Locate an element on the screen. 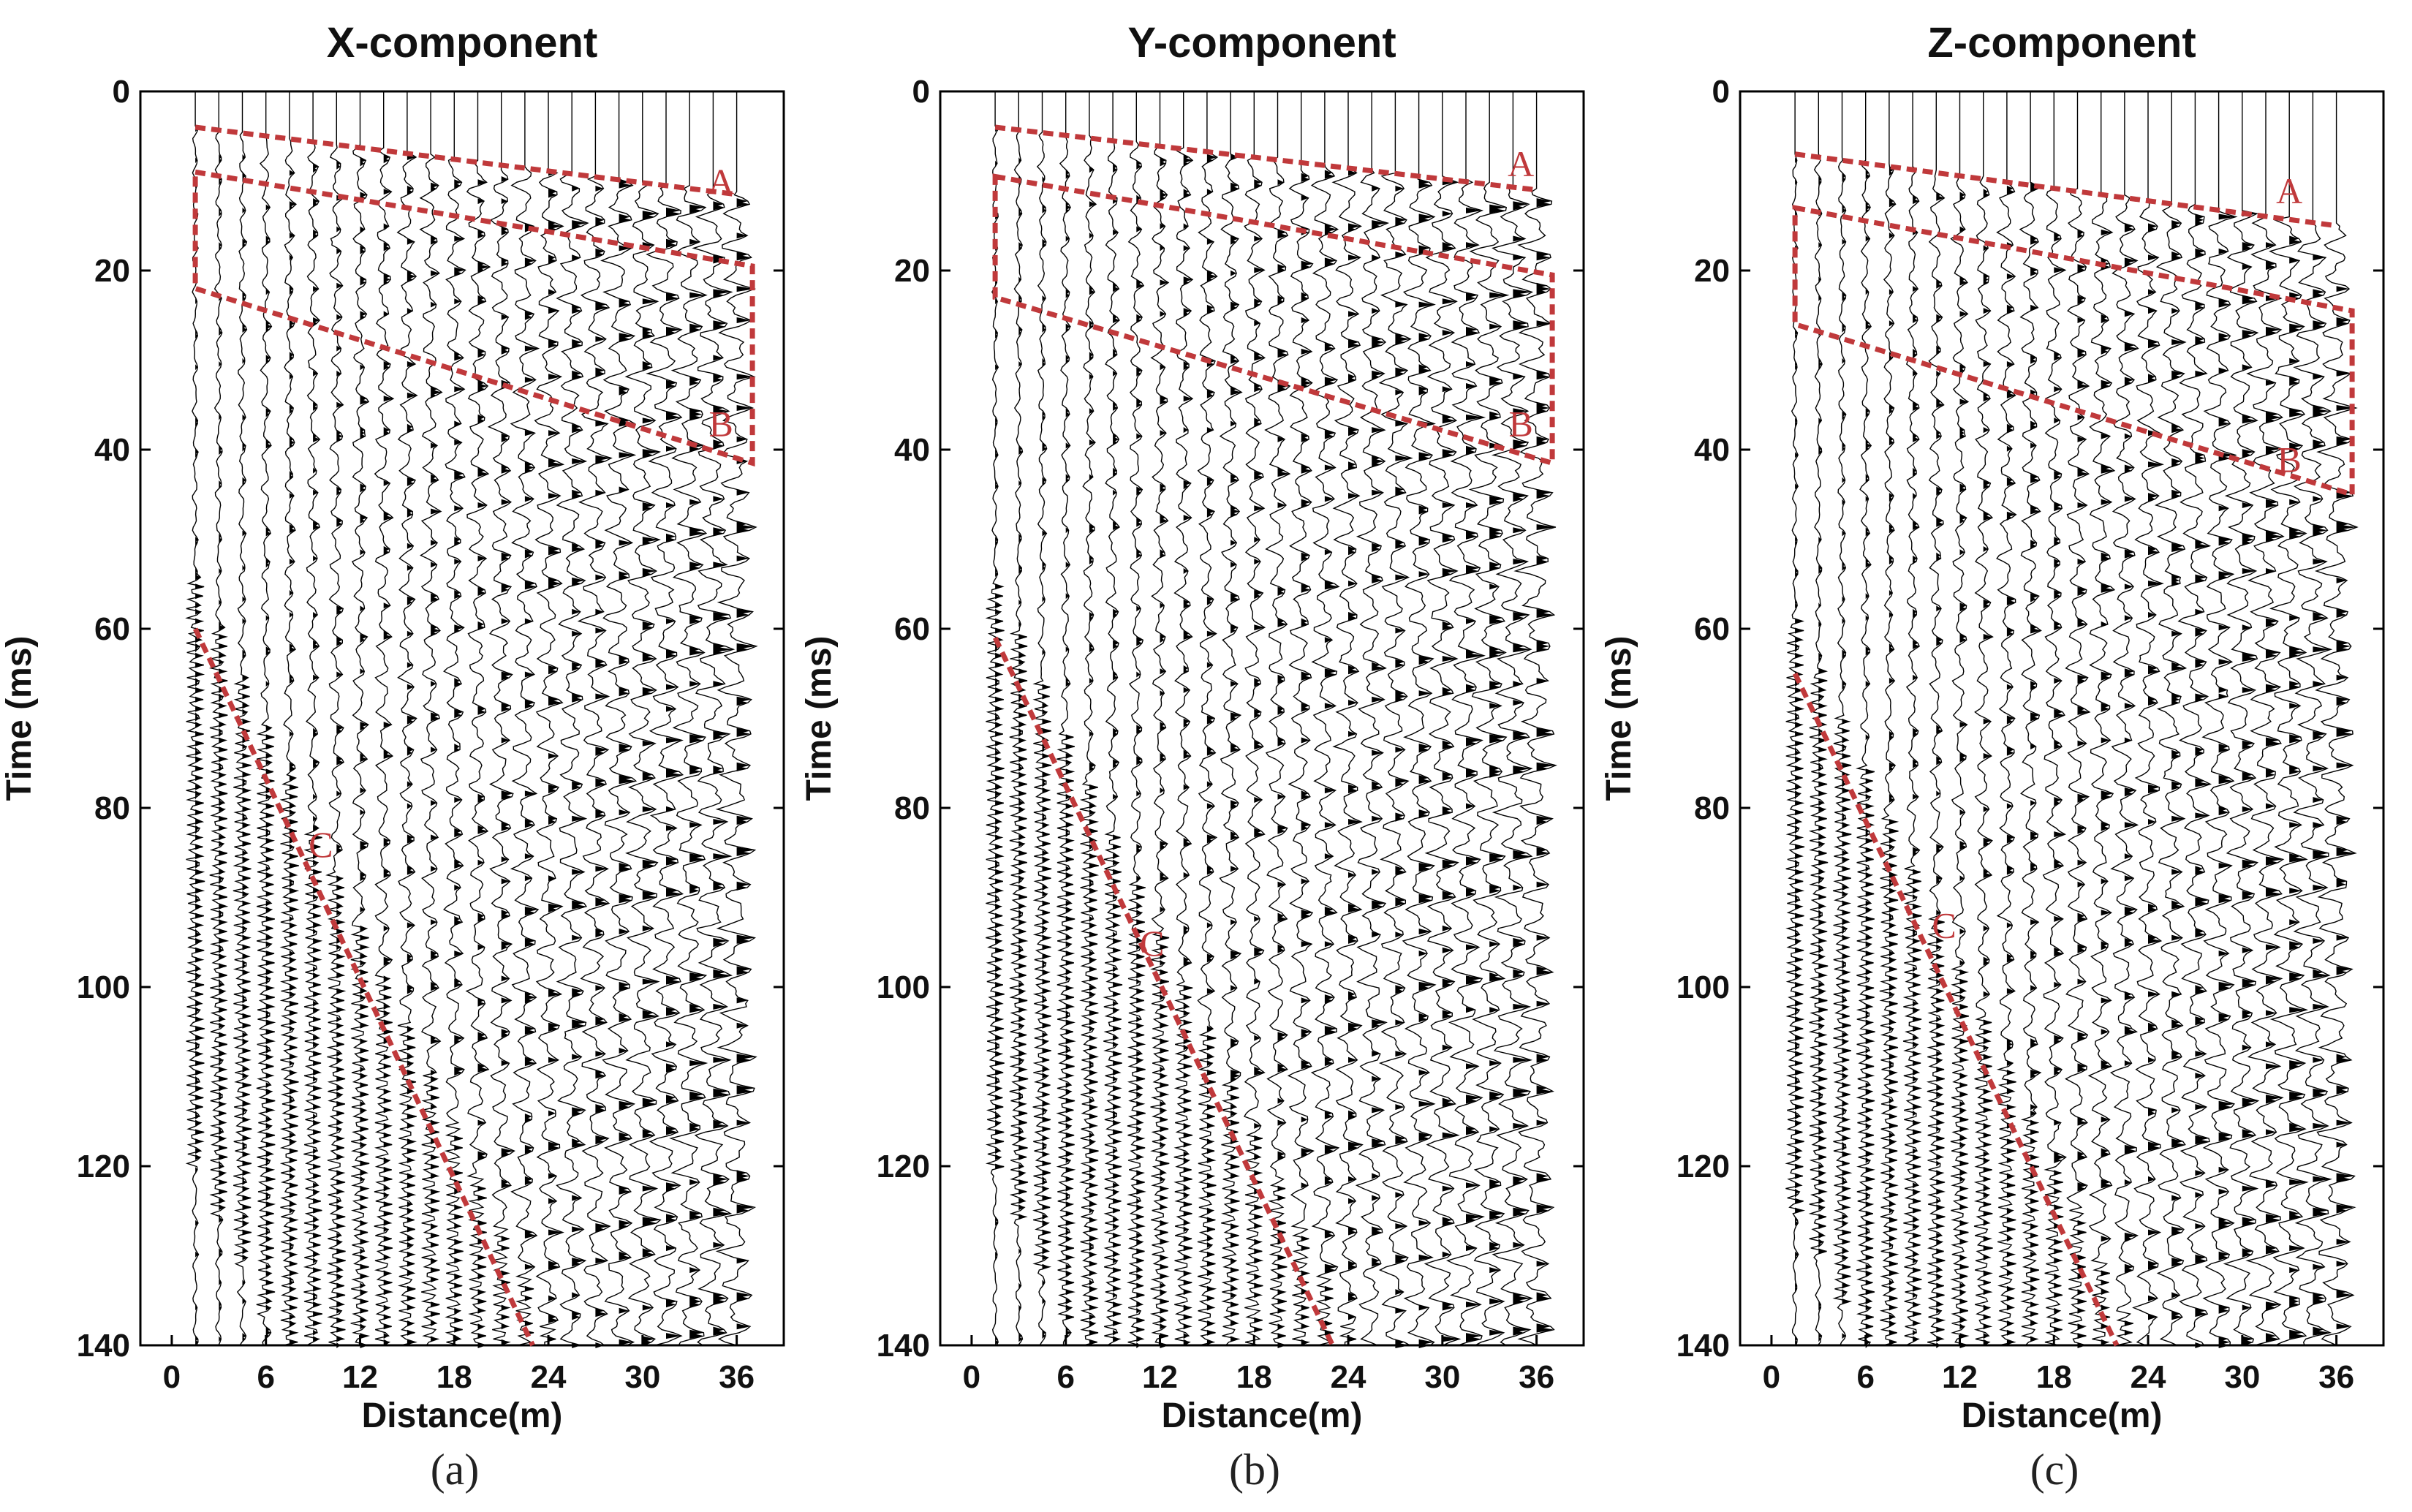 This screenshot has width=2412, height=1512. y-tick-label: 100 is located at coordinates (903, 987).